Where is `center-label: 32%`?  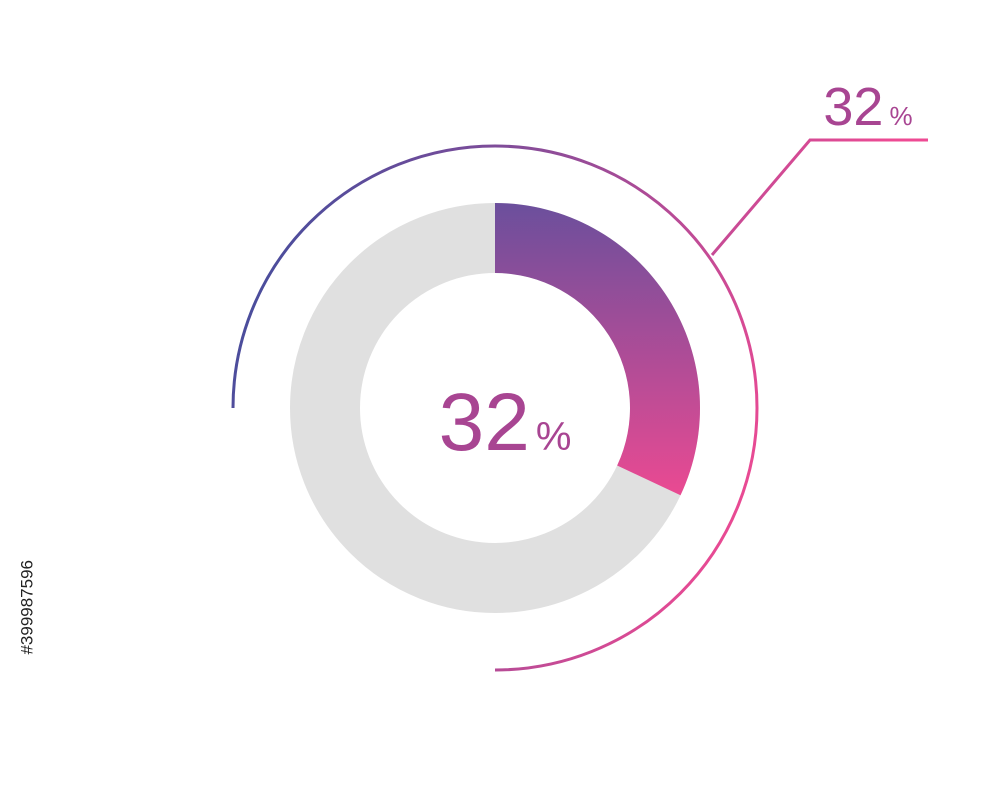 center-label: 32% is located at coordinates (505, 422).